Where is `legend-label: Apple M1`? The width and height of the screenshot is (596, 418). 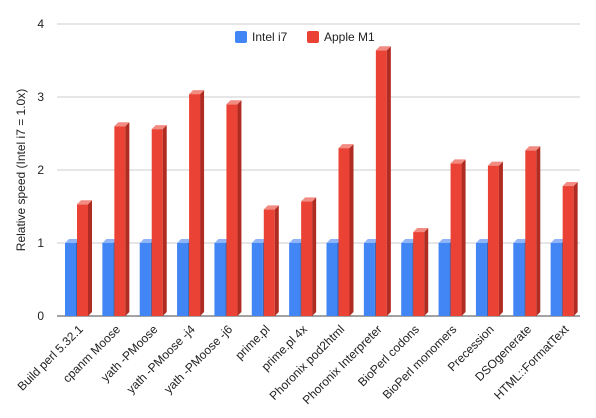 legend-label: Apple M1 is located at coordinates (349, 37).